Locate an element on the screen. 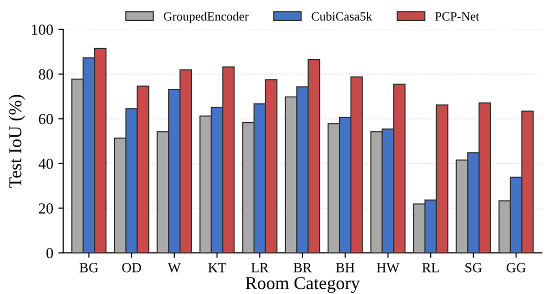 This screenshot has width=550, height=294. y-tick-label: 20 is located at coordinates (45, 208).